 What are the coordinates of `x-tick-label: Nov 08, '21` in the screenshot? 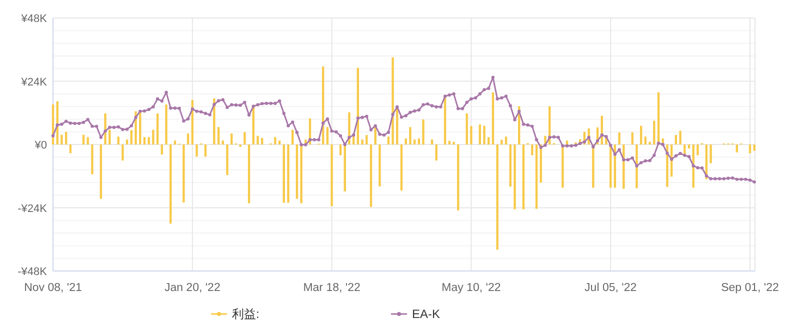 It's located at (53, 288).